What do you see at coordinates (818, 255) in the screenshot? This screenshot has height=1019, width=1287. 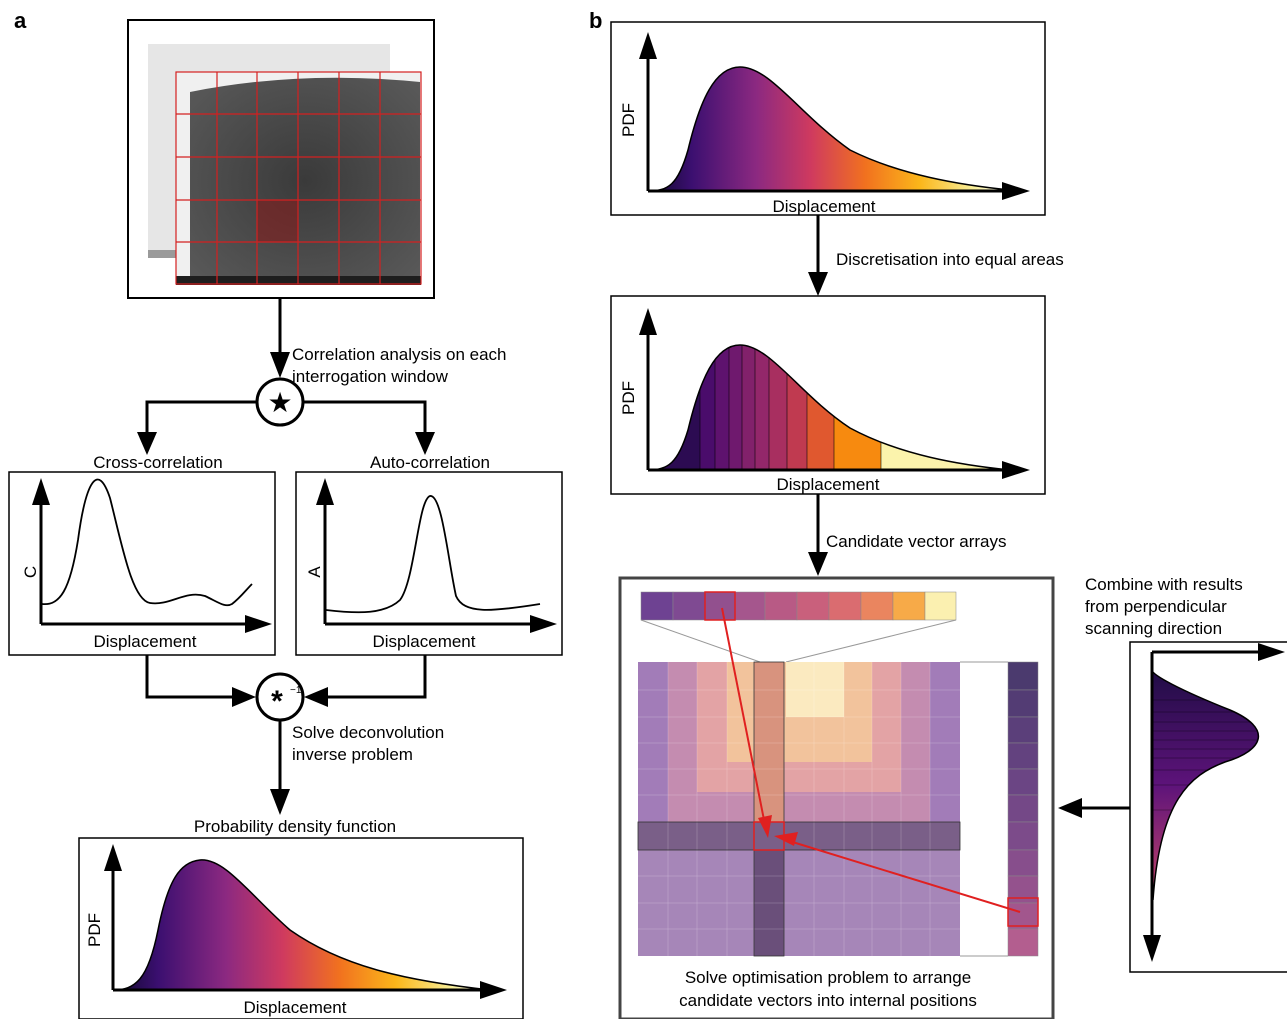 I see `flow-arrow-b1` at bounding box center [818, 255].